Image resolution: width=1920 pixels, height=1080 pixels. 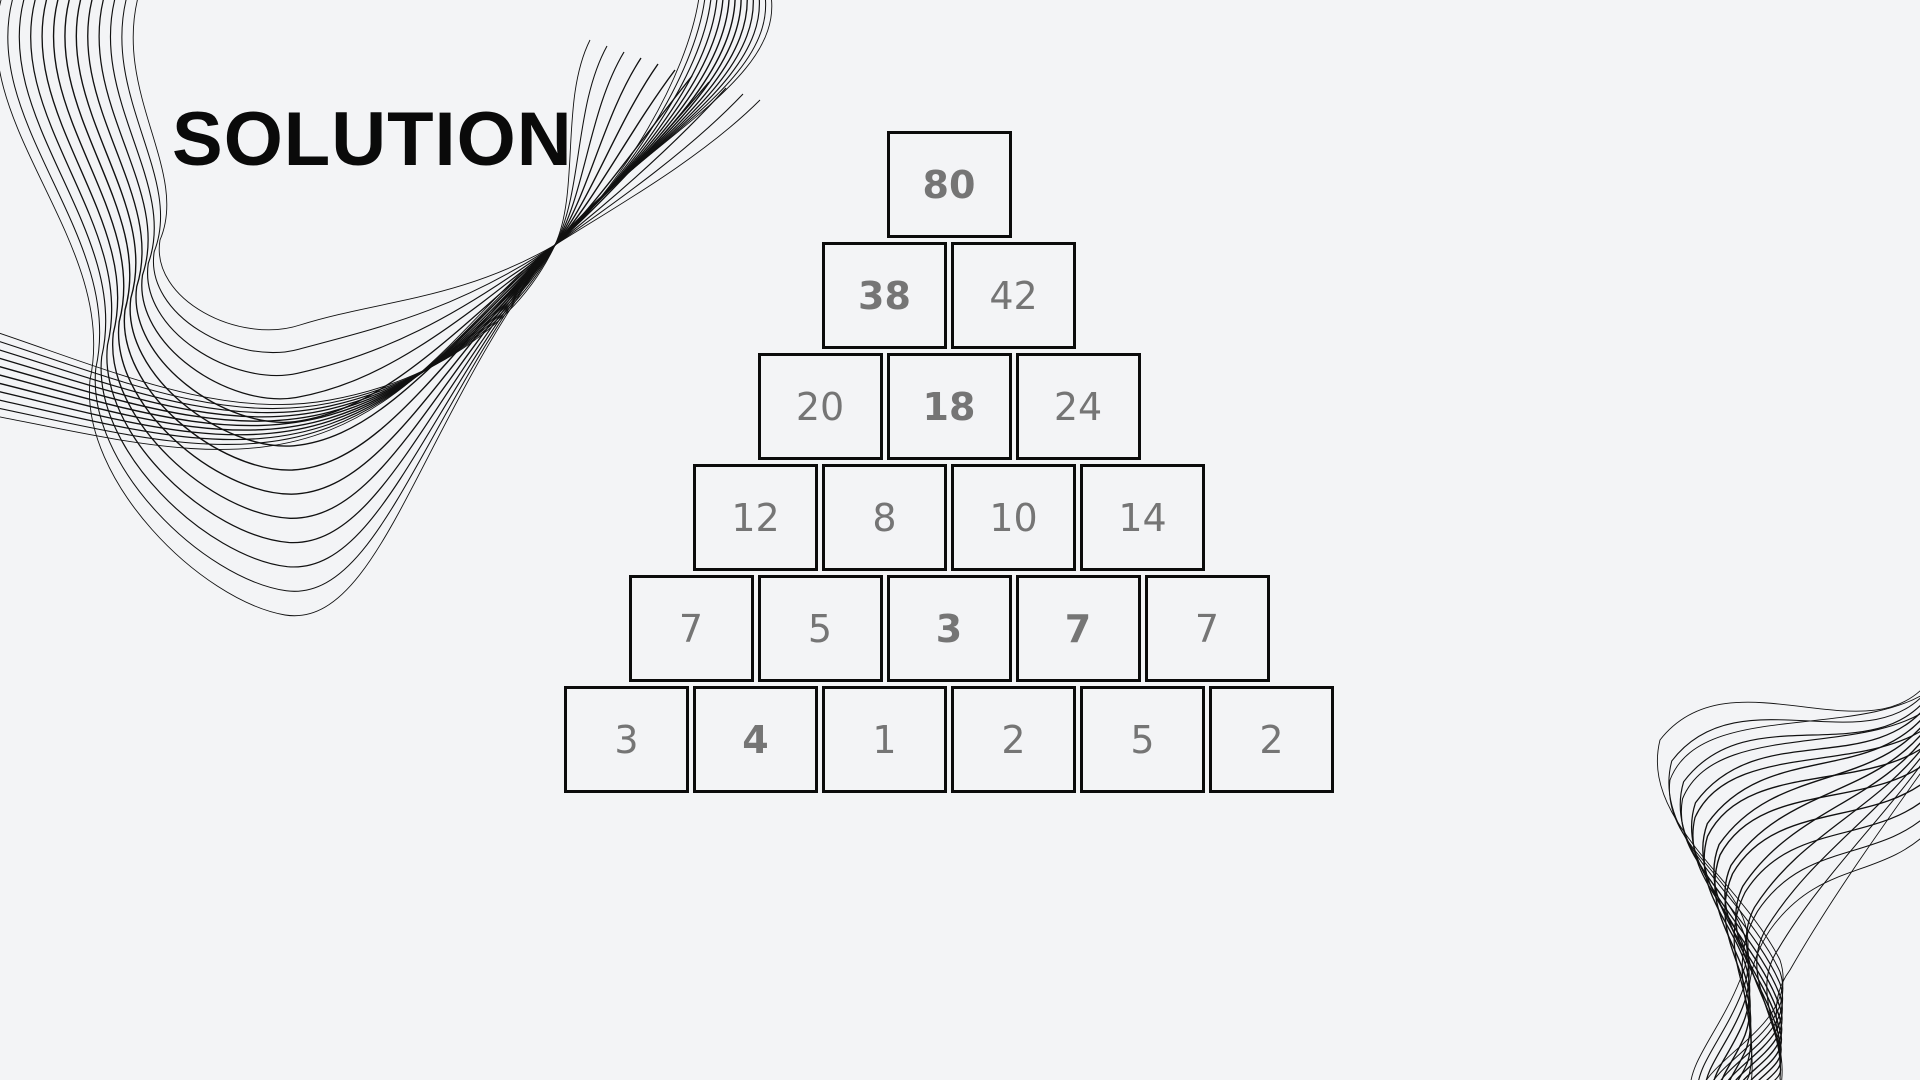 What do you see at coordinates (884, 739) in the screenshot?
I see `pyramid-cell: 1` at bounding box center [884, 739].